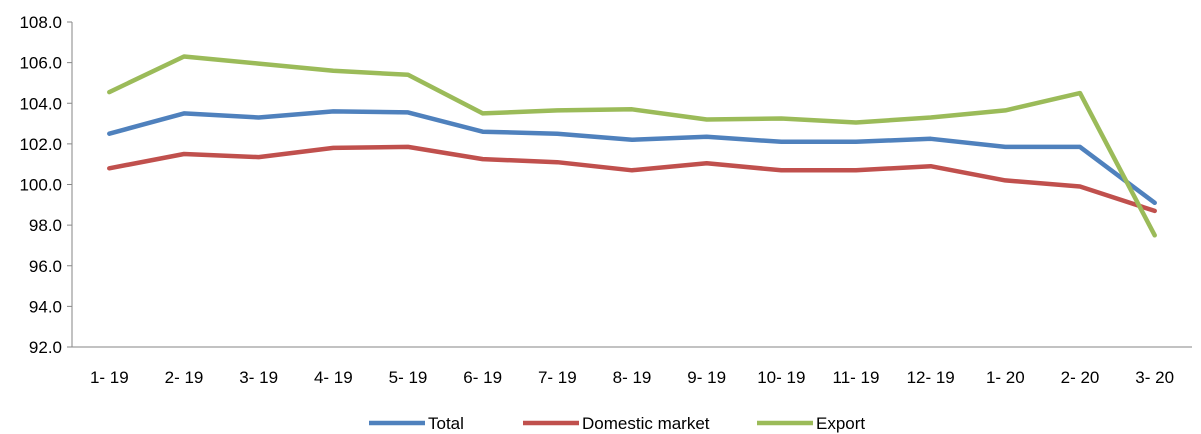  What do you see at coordinates (333, 377) in the screenshot?
I see `x-tick-label: 4- 19` at bounding box center [333, 377].